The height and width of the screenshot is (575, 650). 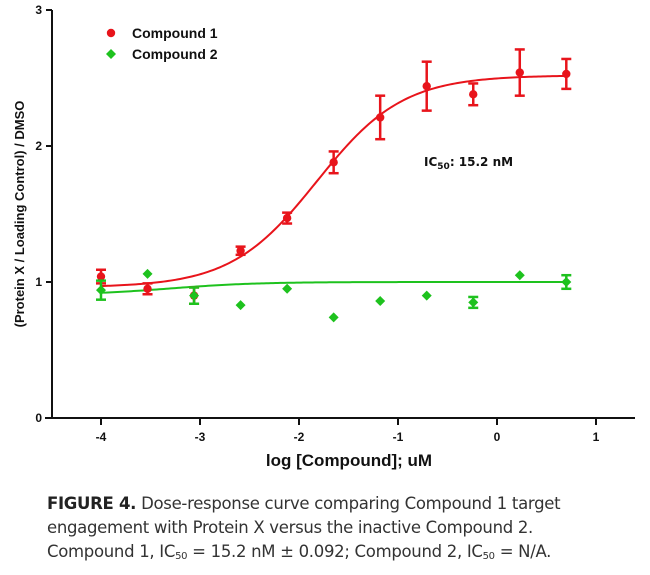 I want to click on caption-text-b: = 15.2 nM ± 0.092; Compound 2, IC, so click(x=335, y=551).